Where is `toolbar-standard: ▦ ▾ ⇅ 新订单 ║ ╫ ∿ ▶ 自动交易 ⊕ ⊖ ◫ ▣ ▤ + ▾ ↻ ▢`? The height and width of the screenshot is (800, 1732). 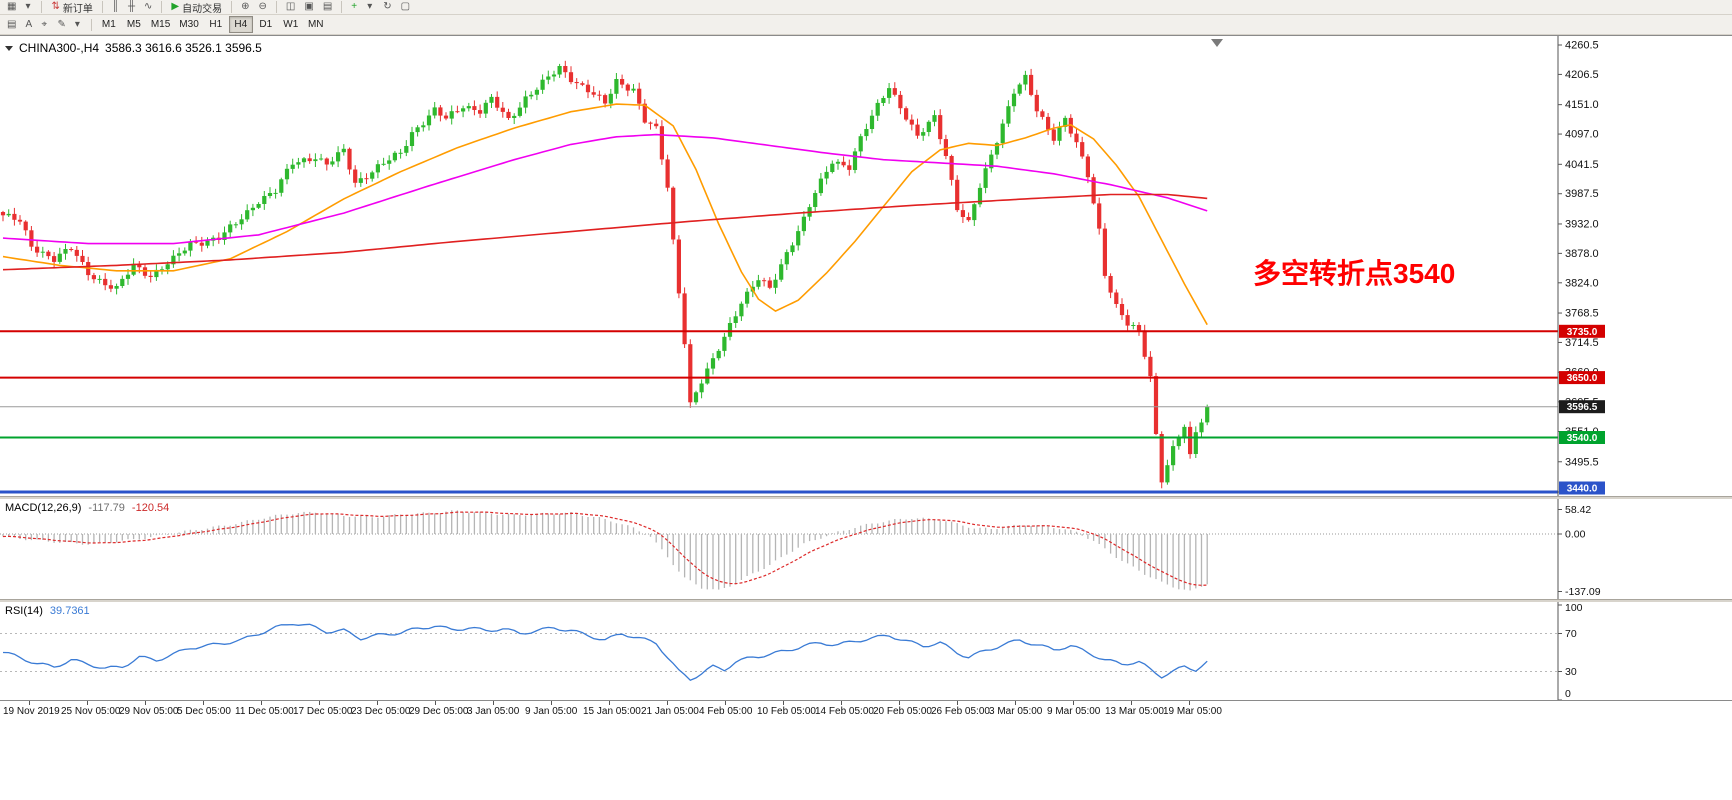
toolbar-standard: ▦ ▾ ⇅ 新订单 ║ ╫ ∿ ▶ 自动交易 ⊕ ⊖ ◫ ▣ ▤ + ▾ ↻ ▢ is located at coordinates (866, 7).